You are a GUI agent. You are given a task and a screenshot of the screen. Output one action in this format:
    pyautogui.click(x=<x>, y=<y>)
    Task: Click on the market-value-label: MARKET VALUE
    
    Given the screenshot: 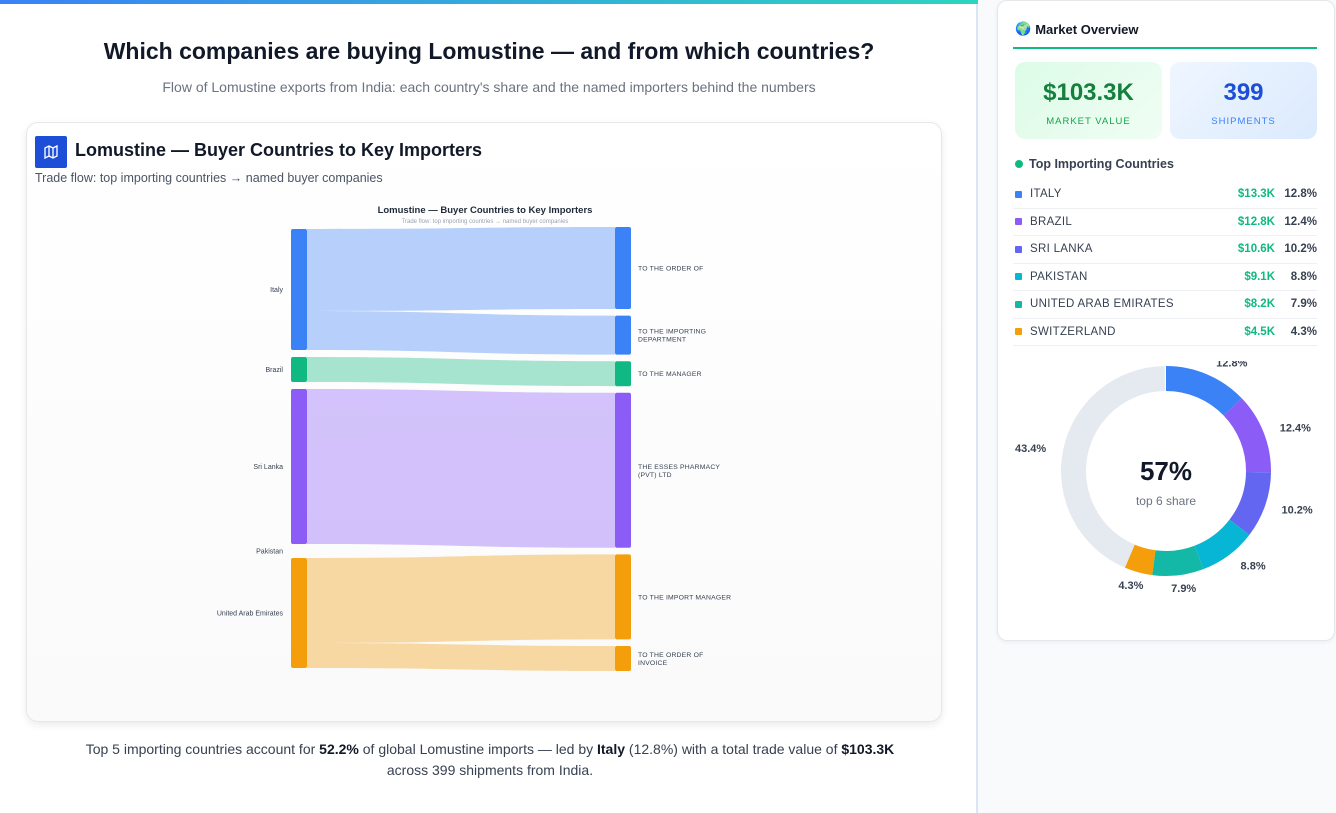 What is the action you would take?
    pyautogui.click(x=1088, y=121)
    